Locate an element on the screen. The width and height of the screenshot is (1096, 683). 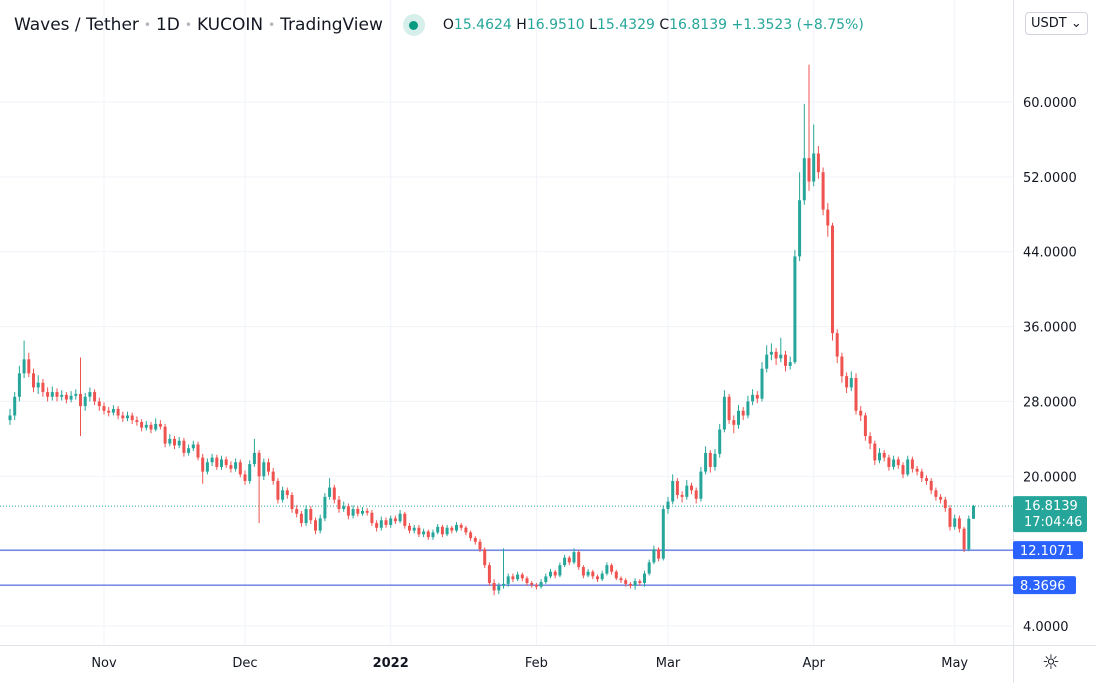
price-tick-label: 36.0000 is located at coordinates (1050, 328).